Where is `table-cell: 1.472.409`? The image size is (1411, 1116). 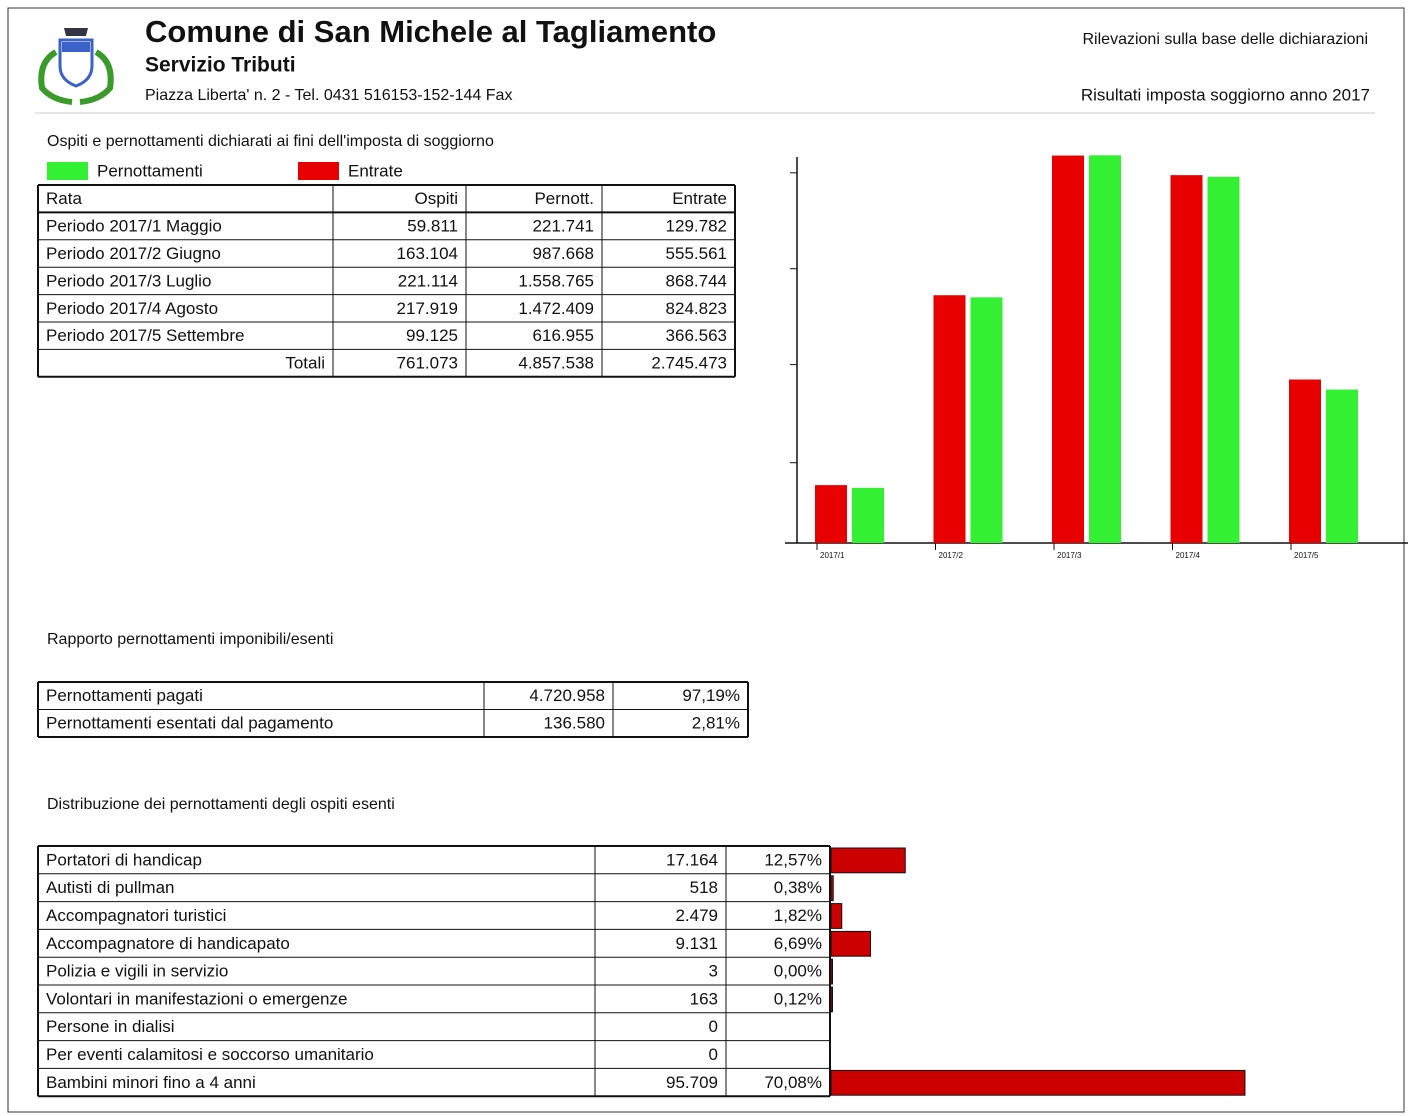 table-cell: 1.472.409 is located at coordinates (556, 308).